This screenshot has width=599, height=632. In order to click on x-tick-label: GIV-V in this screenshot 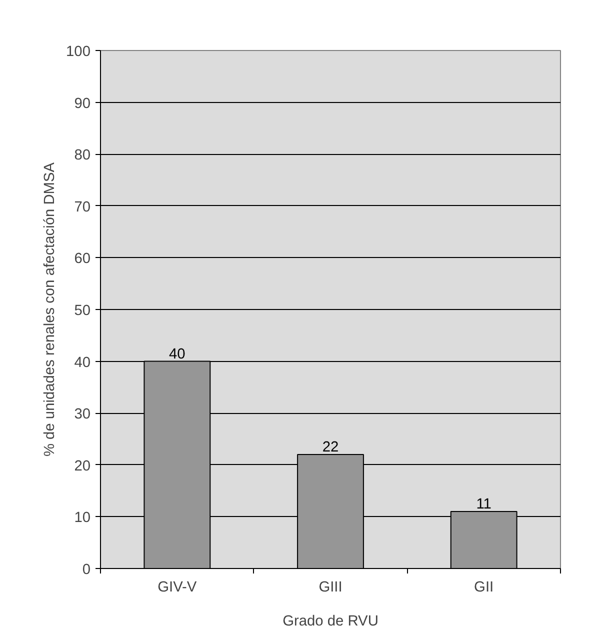, I will do `click(177, 588)`.